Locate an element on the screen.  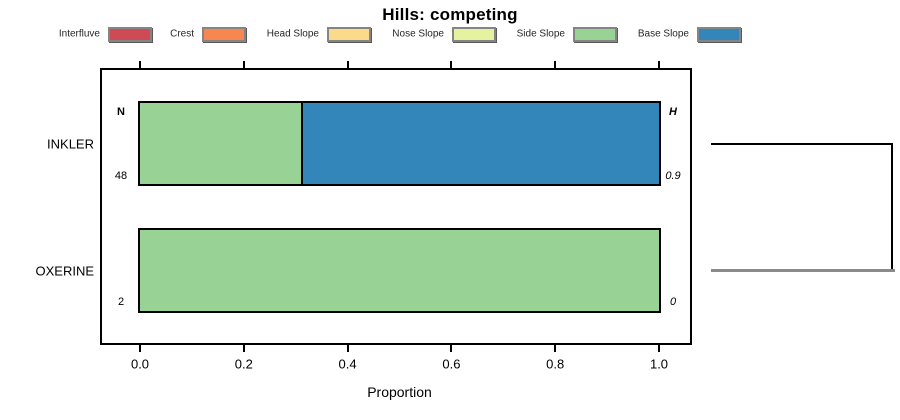
row-n-value-oxerine: 2 is located at coordinates (121, 302).